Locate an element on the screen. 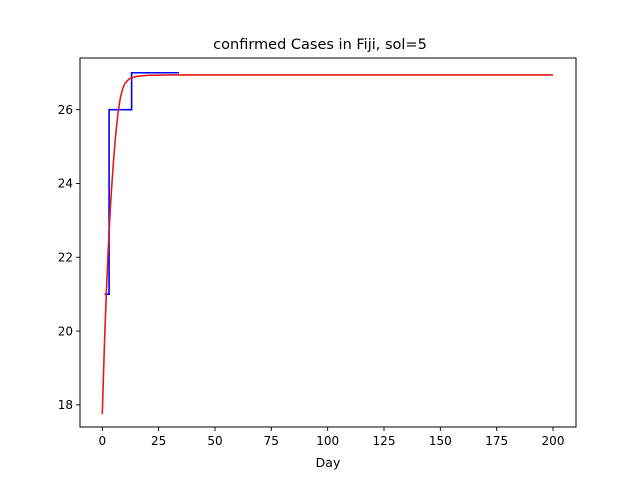  x-tick-label: 0 is located at coordinates (102, 441).